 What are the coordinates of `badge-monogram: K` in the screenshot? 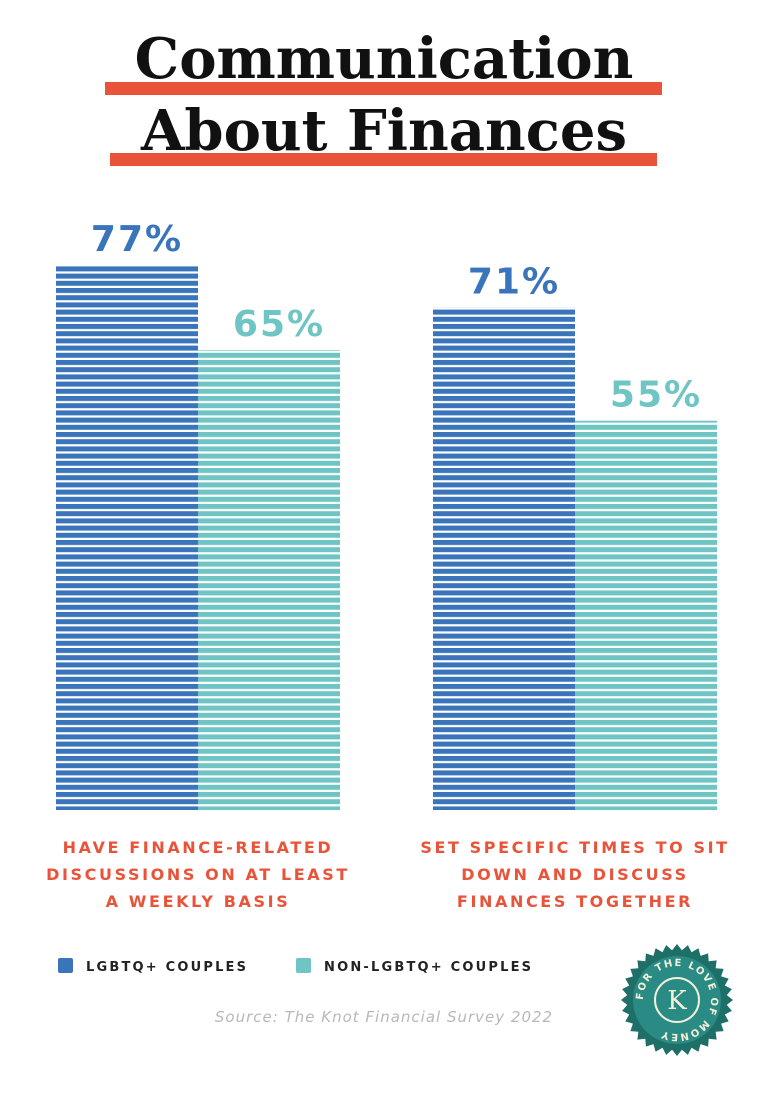 It's located at (677, 1001).